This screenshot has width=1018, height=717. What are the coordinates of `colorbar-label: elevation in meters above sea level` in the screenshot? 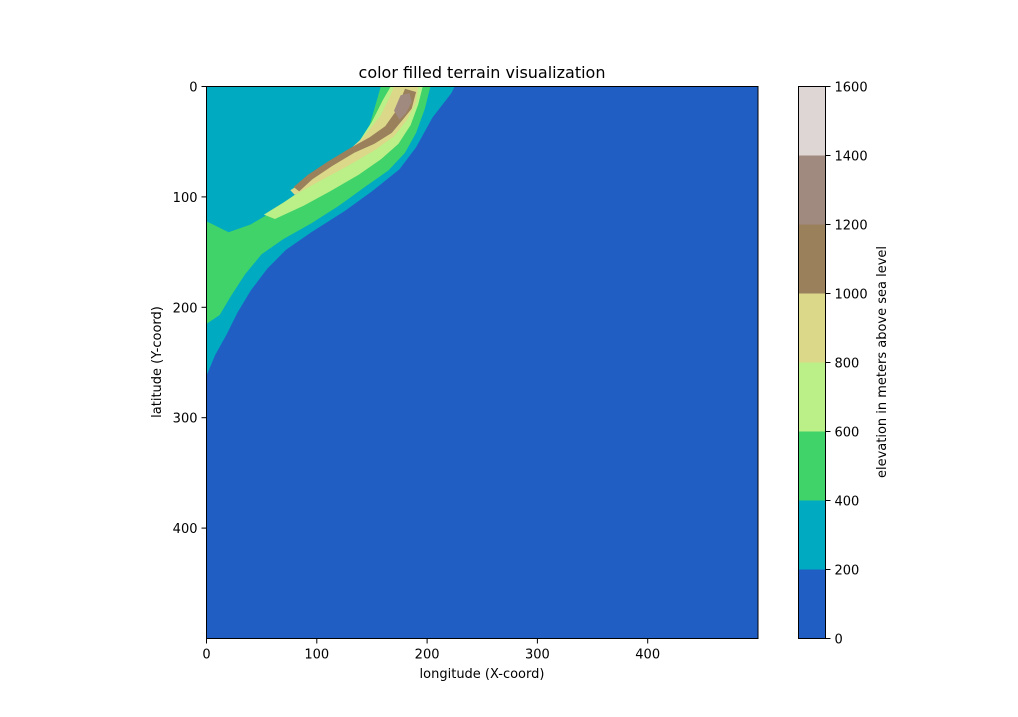 It's located at (882, 362).